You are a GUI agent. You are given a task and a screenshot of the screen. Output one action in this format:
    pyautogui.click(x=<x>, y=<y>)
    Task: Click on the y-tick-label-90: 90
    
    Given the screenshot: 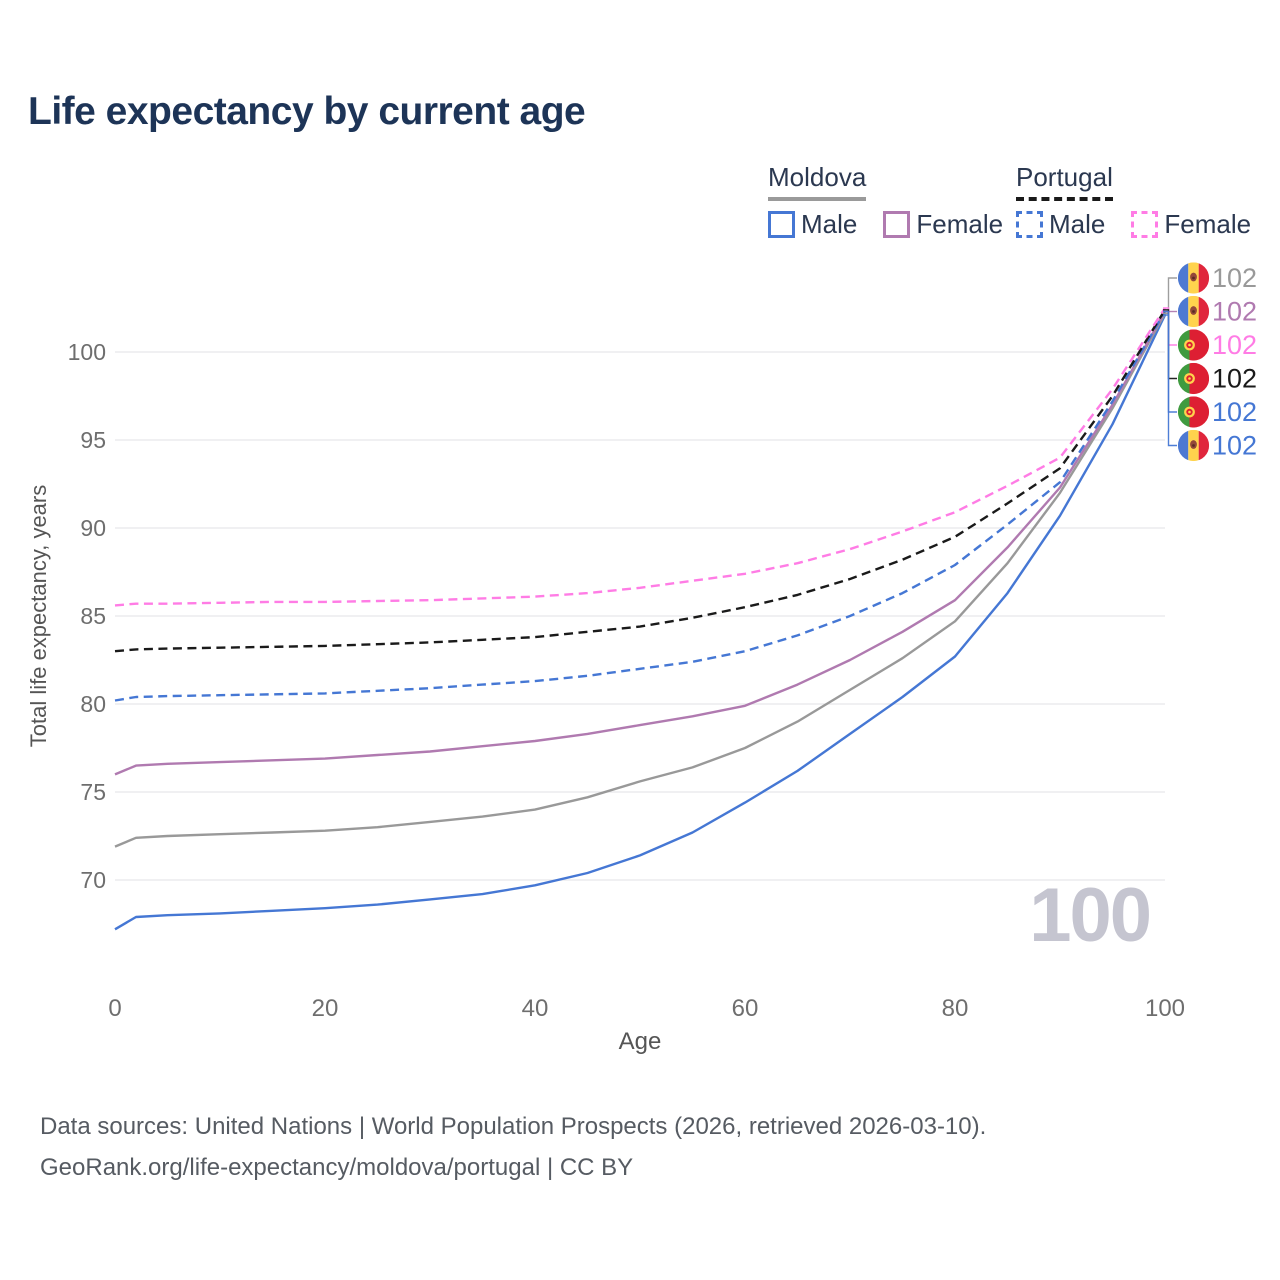 What is the action you would take?
    pyautogui.click(x=93, y=528)
    